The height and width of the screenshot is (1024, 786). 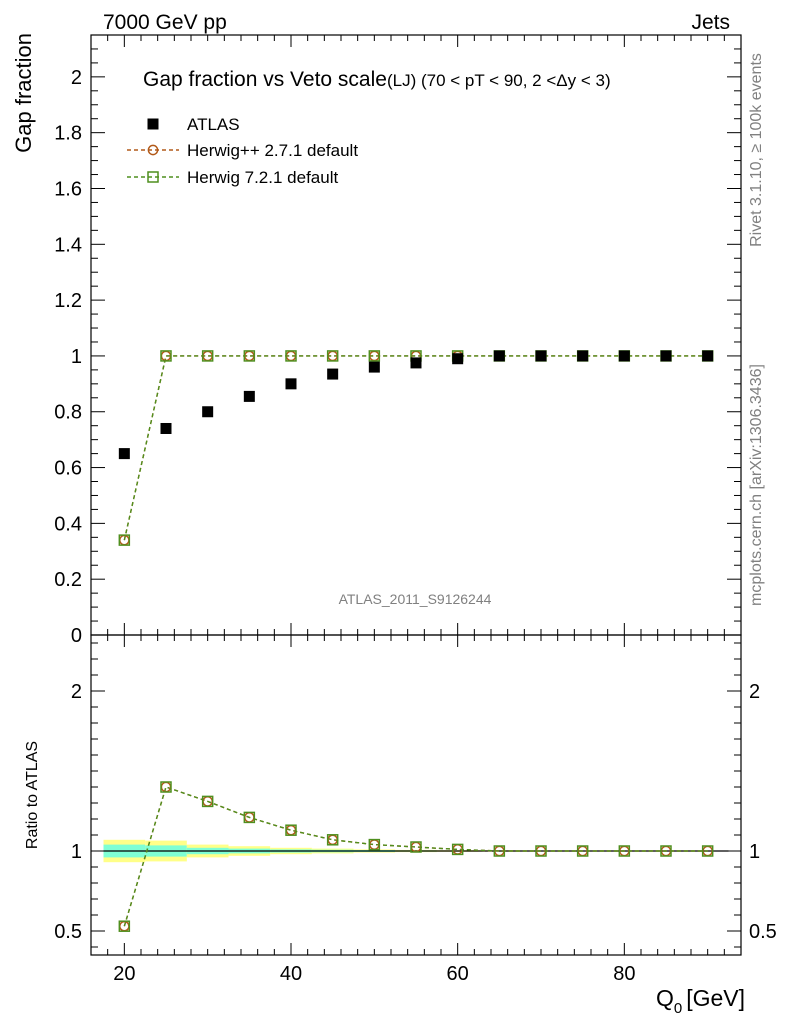 What do you see at coordinates (76, 78) in the screenshot?
I see `y-tick-label: 2` at bounding box center [76, 78].